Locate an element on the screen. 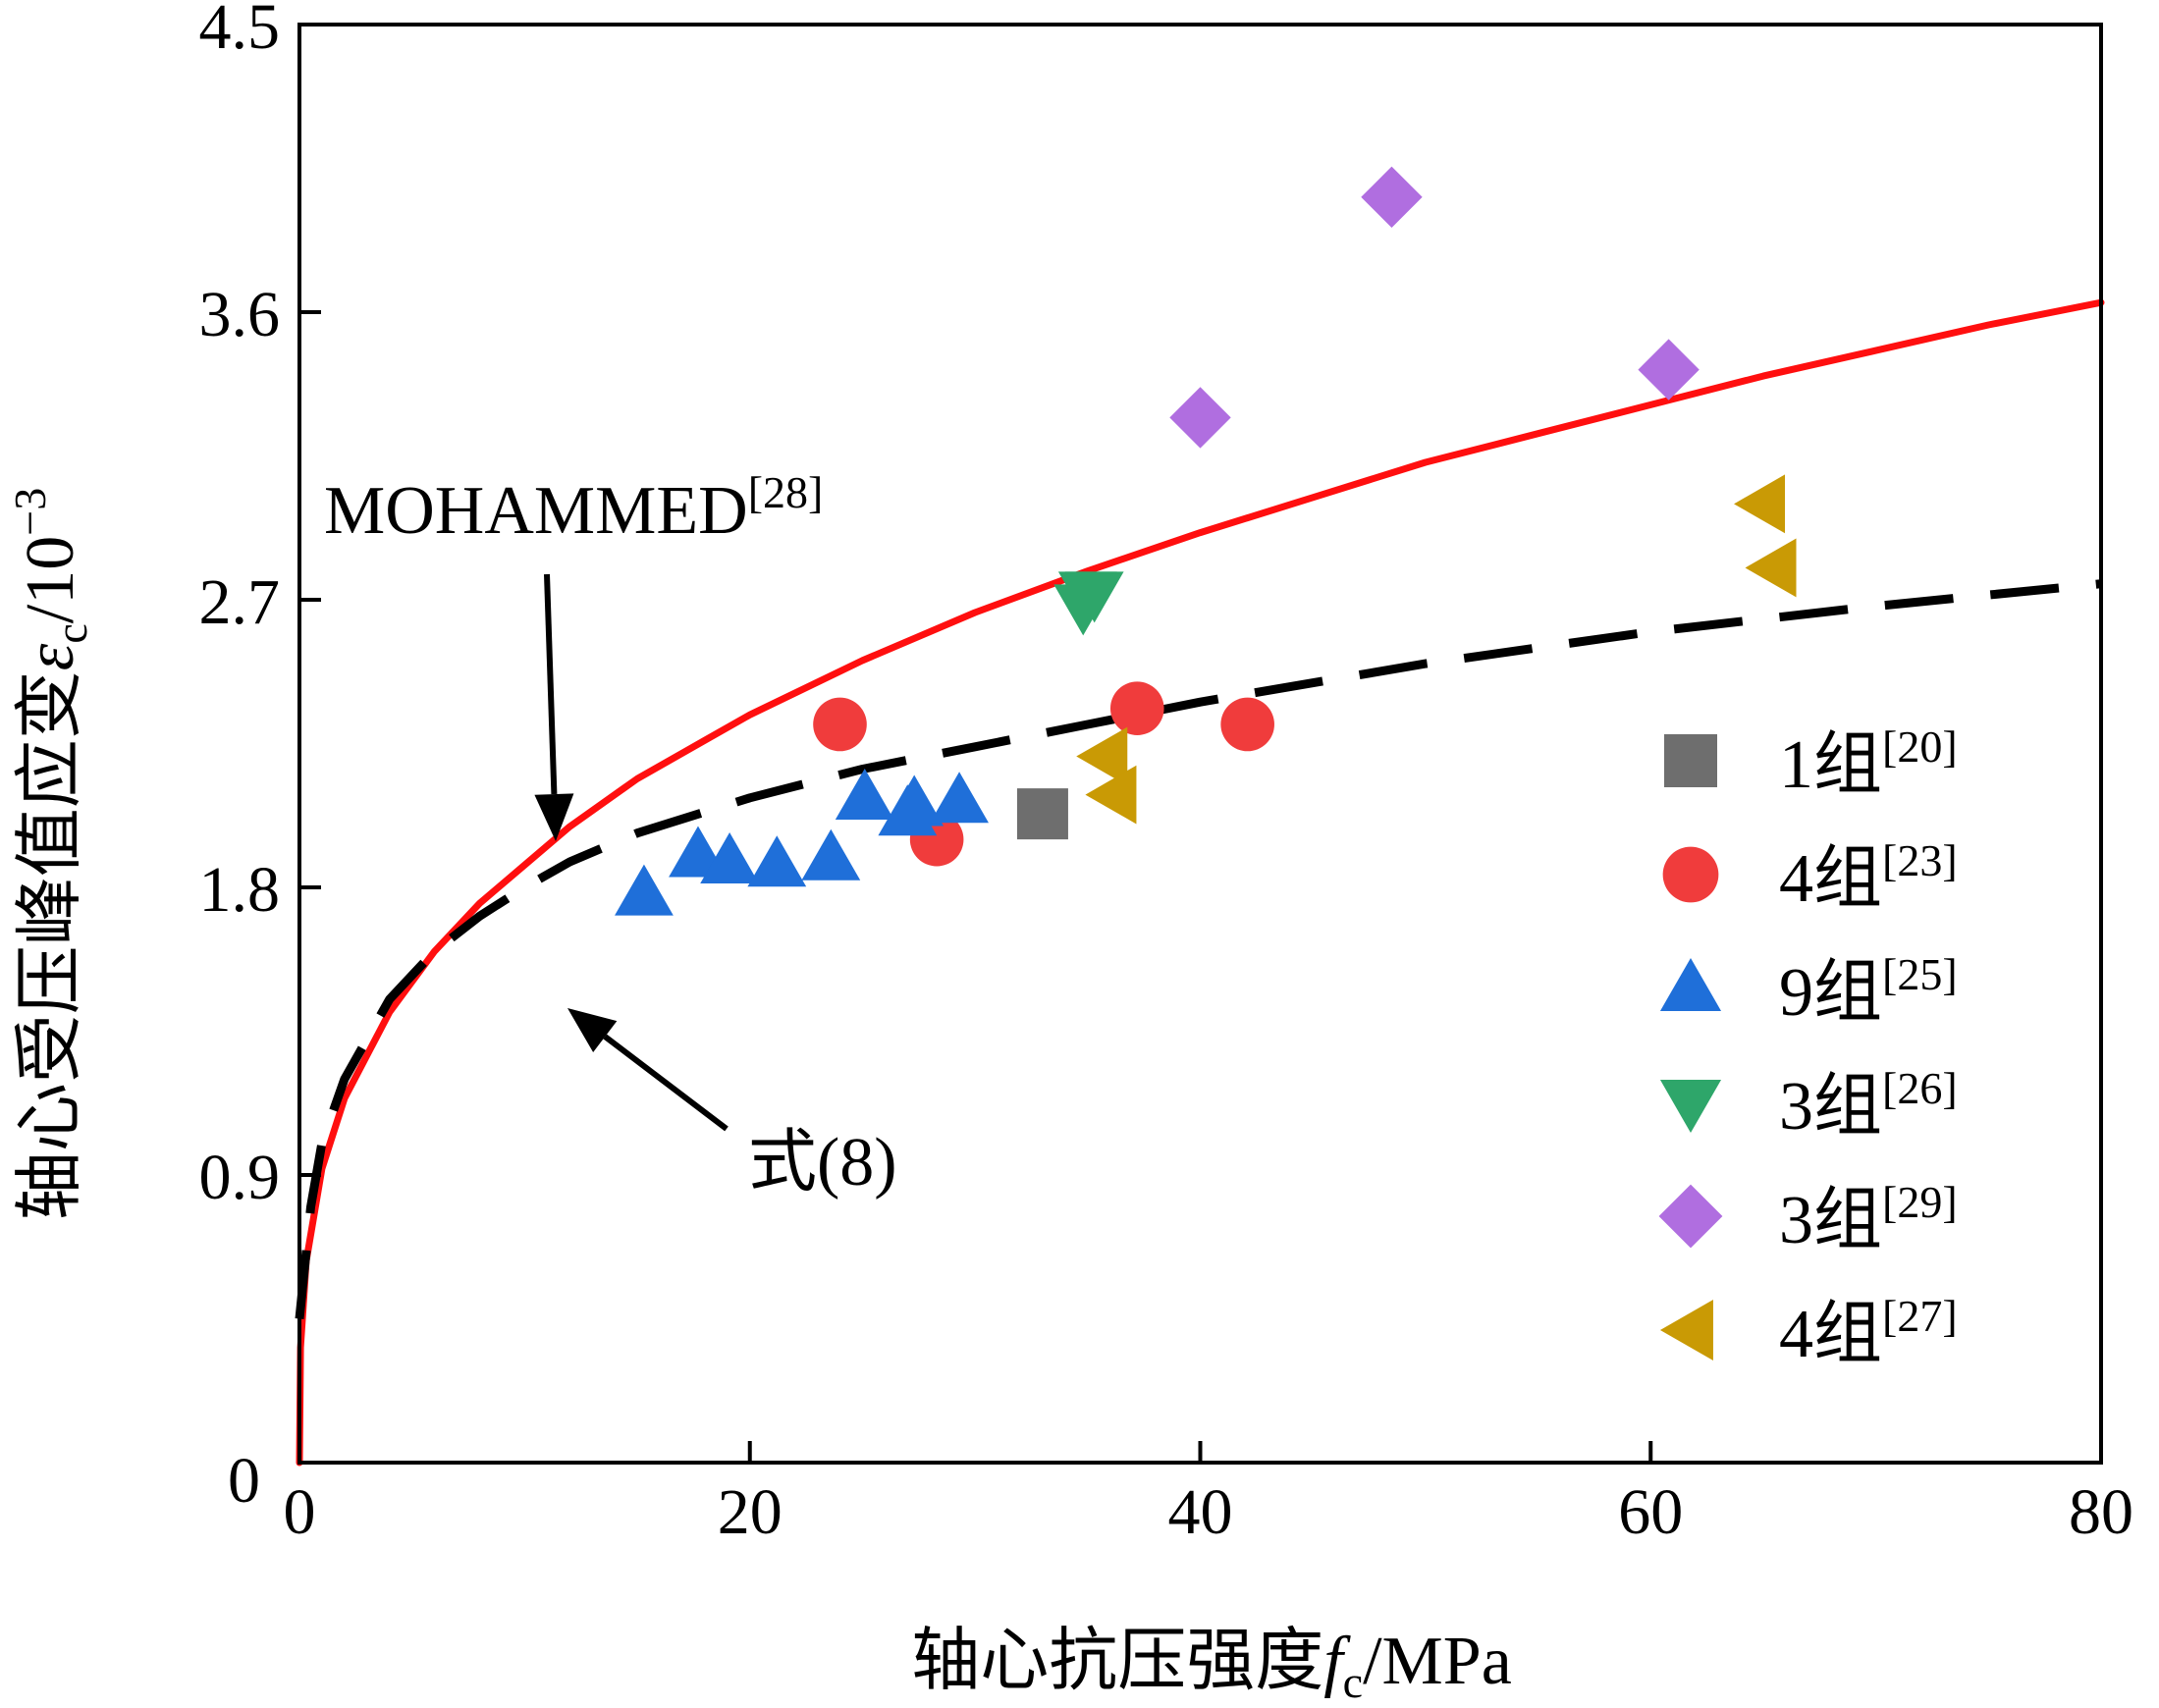 This screenshot has width=2159, height=1708. y-tick-label-3: 3.6 is located at coordinates (240, 314).